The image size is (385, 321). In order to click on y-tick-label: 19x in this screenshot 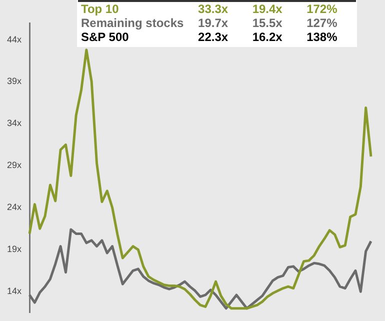, I will do `click(14, 249)`.